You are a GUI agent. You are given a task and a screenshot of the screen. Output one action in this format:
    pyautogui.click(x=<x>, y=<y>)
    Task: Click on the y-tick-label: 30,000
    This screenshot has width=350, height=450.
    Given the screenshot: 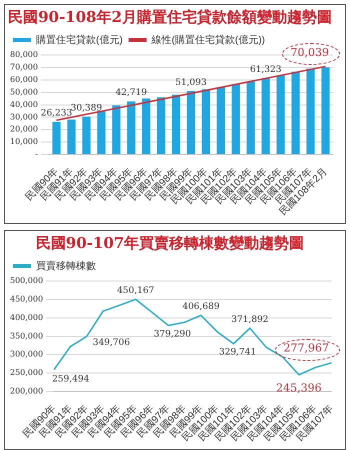 What is the action you would take?
    pyautogui.click(x=24, y=117)
    